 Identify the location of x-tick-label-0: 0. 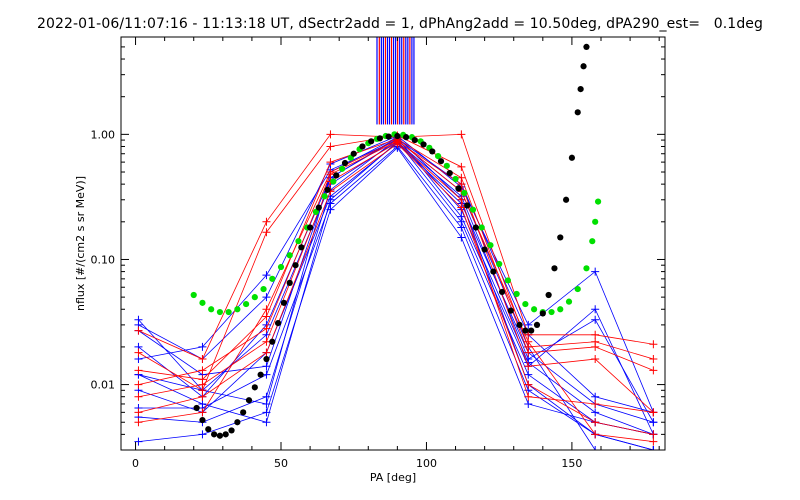
(135, 463).